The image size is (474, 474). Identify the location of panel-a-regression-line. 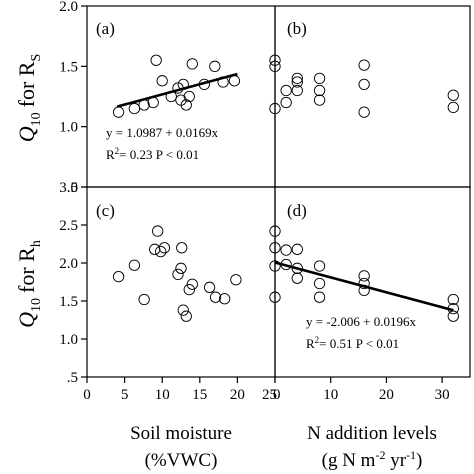
(177, 90).